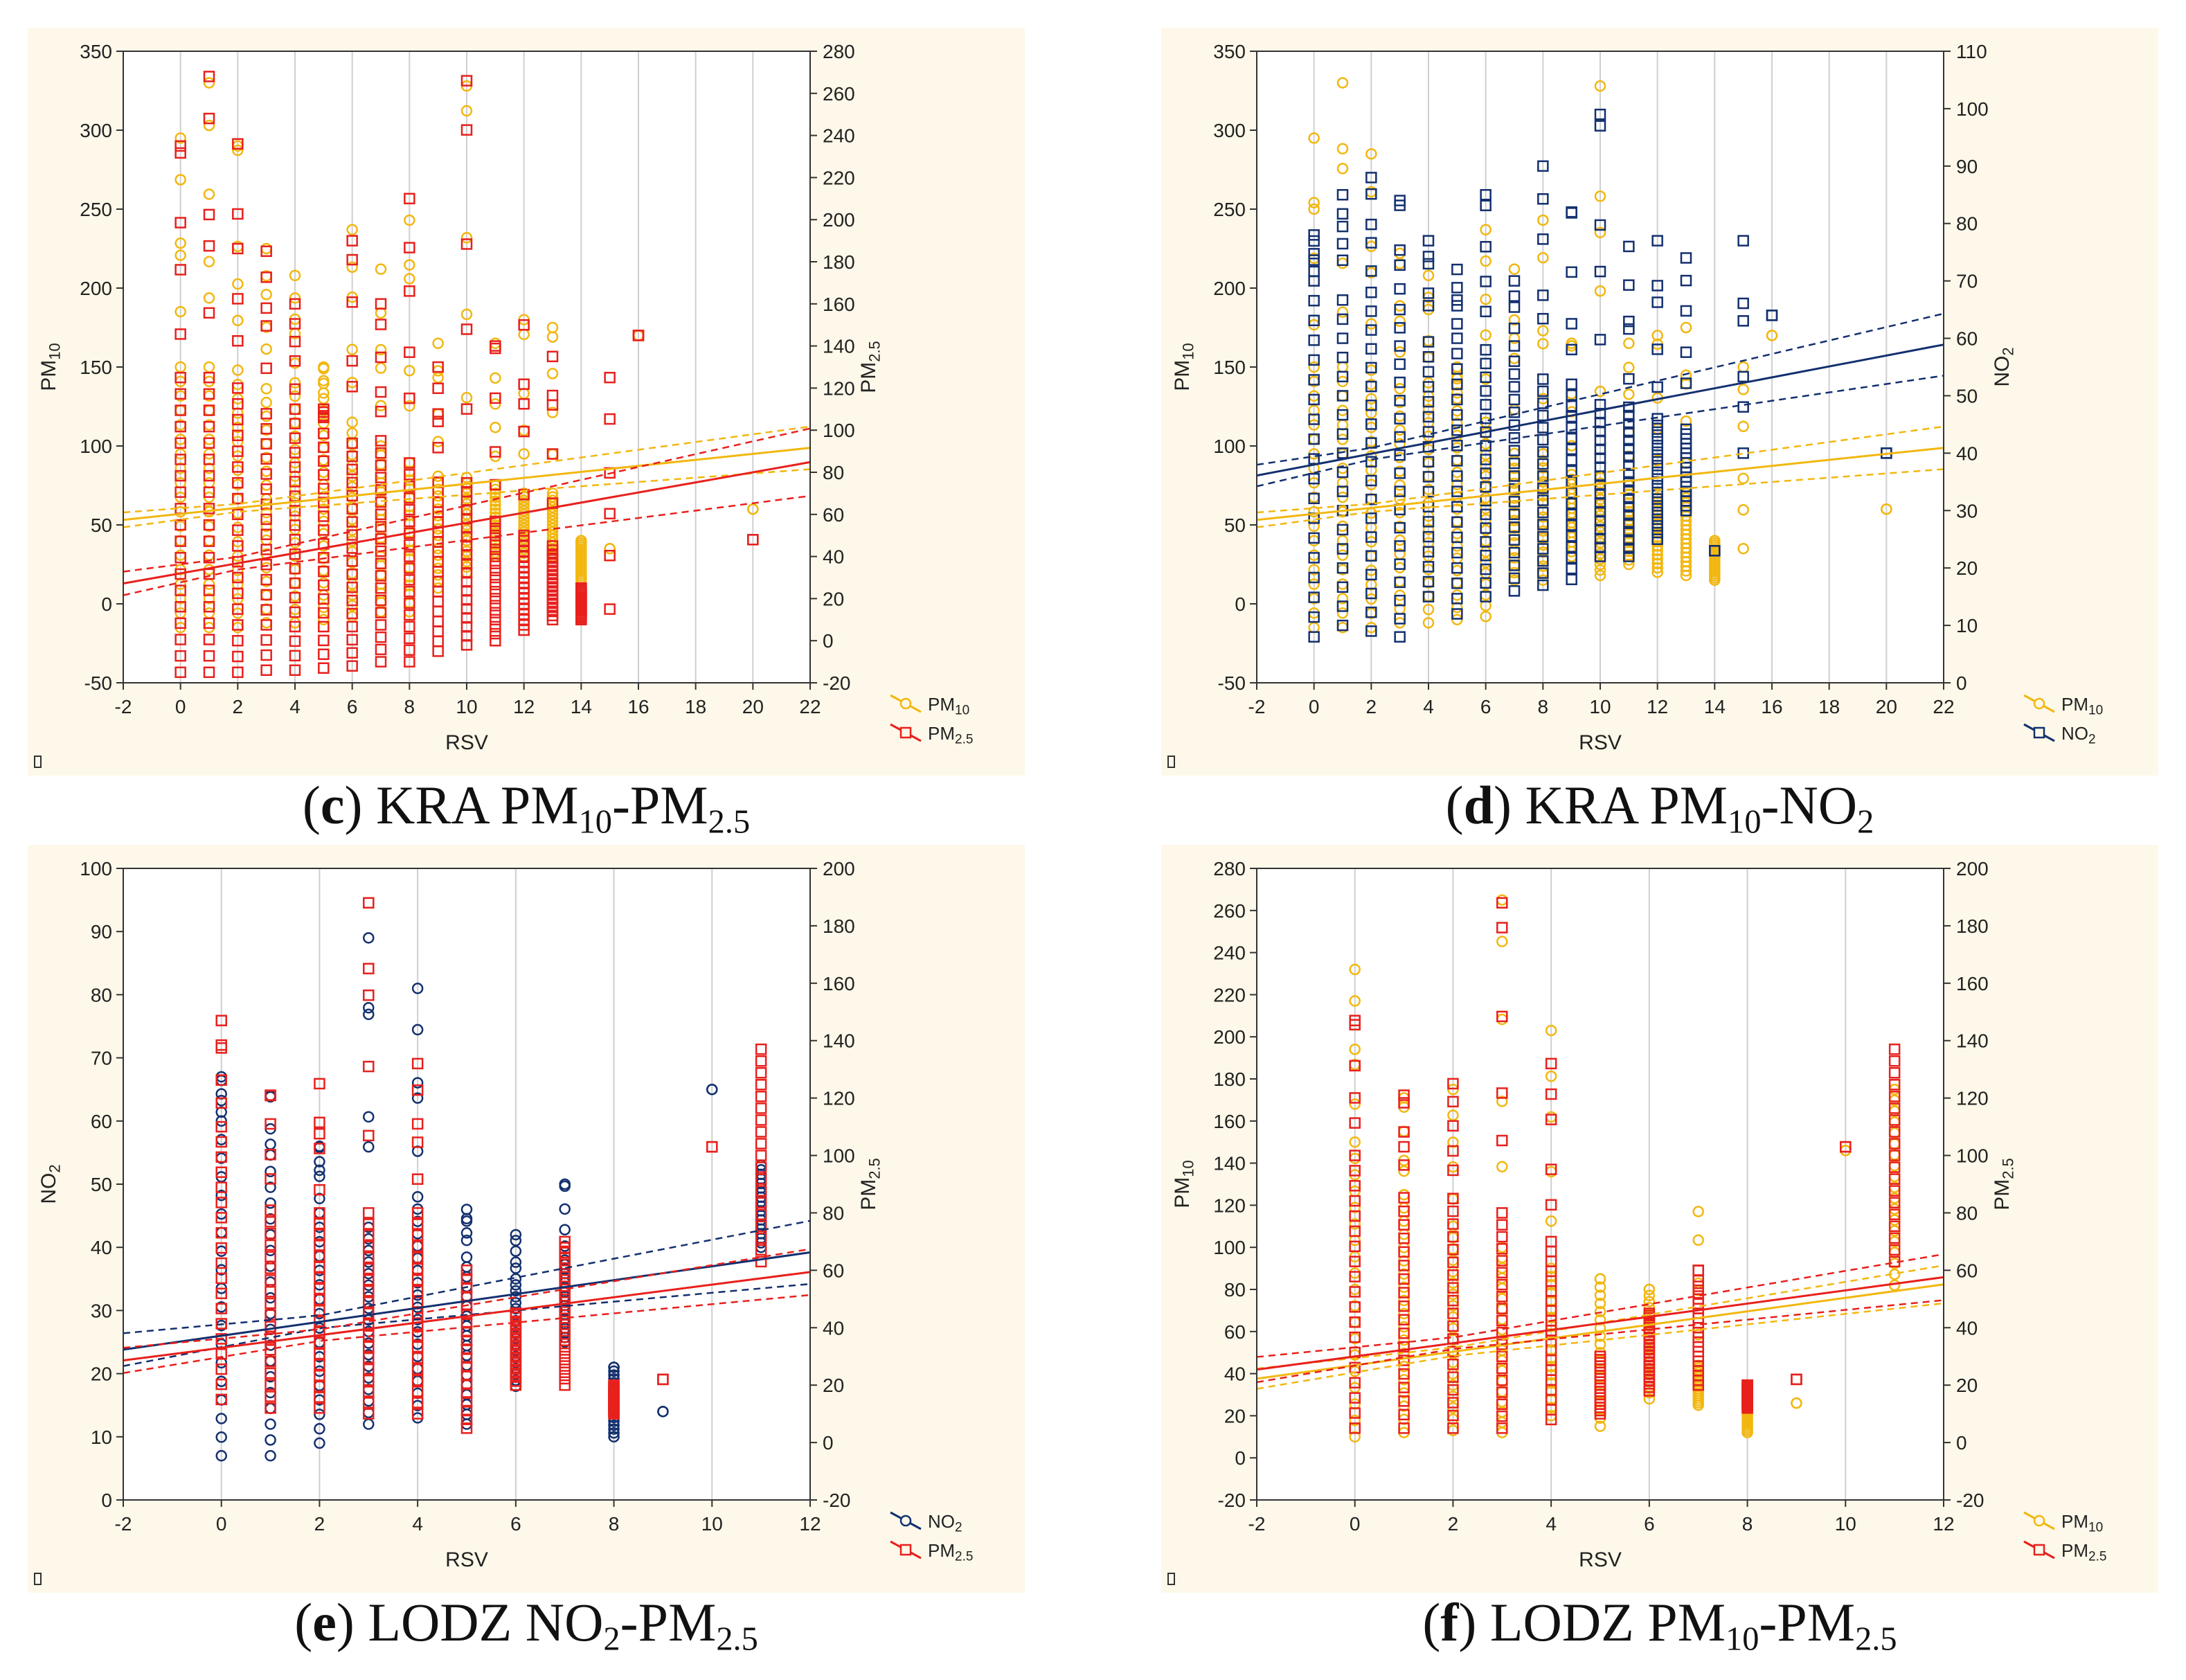 This screenshot has width=2186, height=1680. Describe the element at coordinates (1961, 683) in the screenshot. I see `y-right-tick-label: 0` at that location.